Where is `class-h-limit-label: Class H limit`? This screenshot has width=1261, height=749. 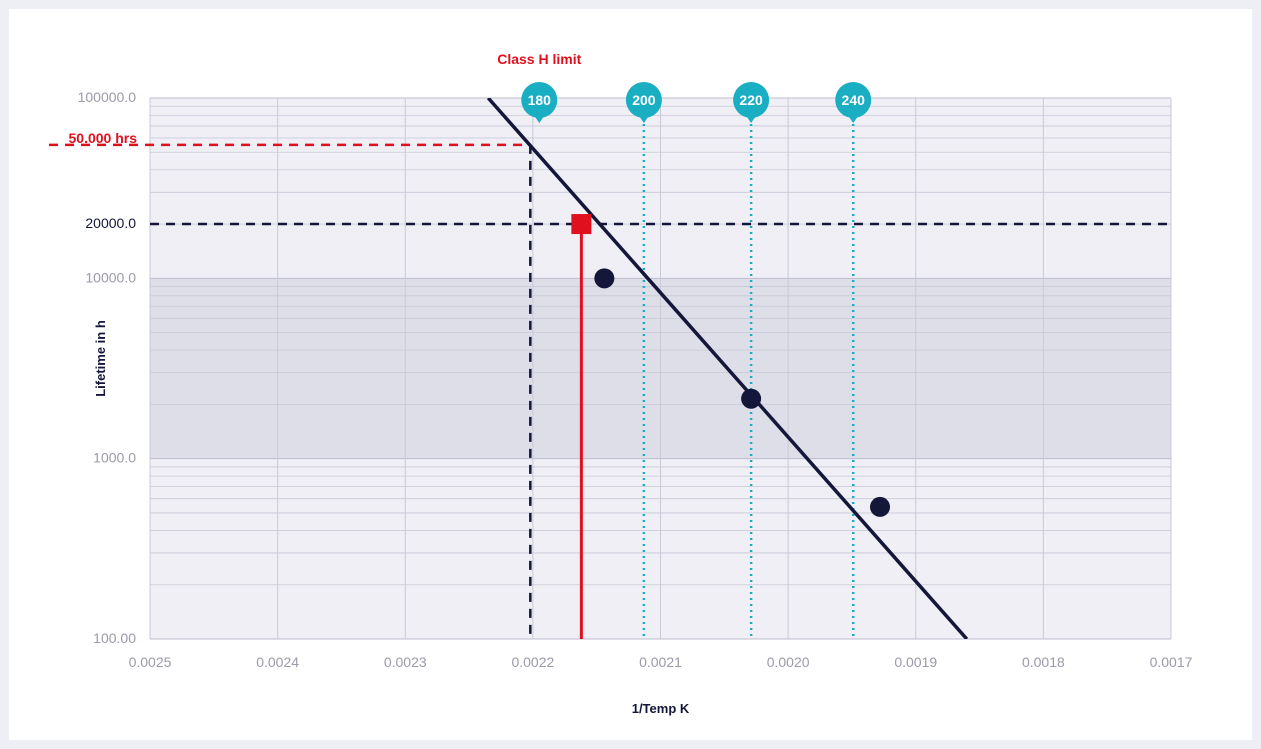 class-h-limit-label: Class H limit is located at coordinates (539, 59).